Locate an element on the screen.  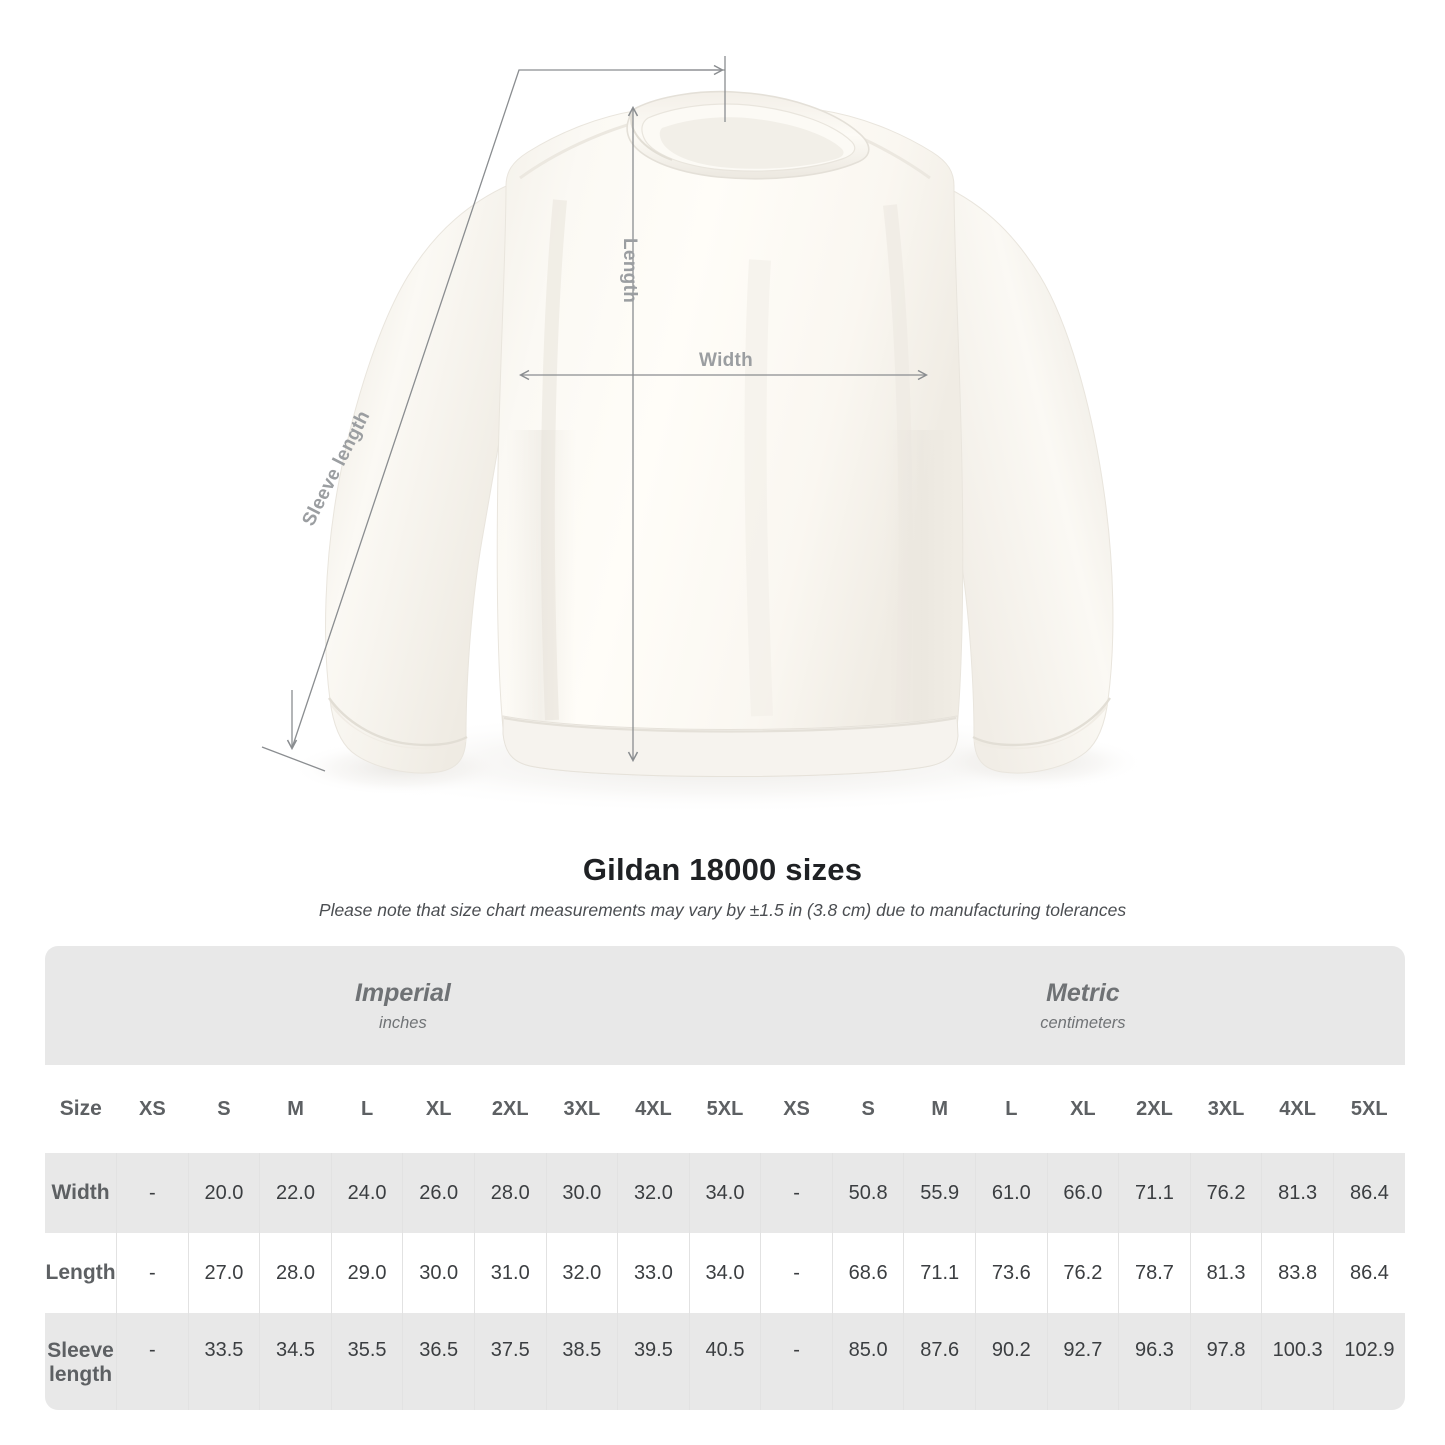
cell-length-imperial-s: 27.0 is located at coordinates (223, 1273).